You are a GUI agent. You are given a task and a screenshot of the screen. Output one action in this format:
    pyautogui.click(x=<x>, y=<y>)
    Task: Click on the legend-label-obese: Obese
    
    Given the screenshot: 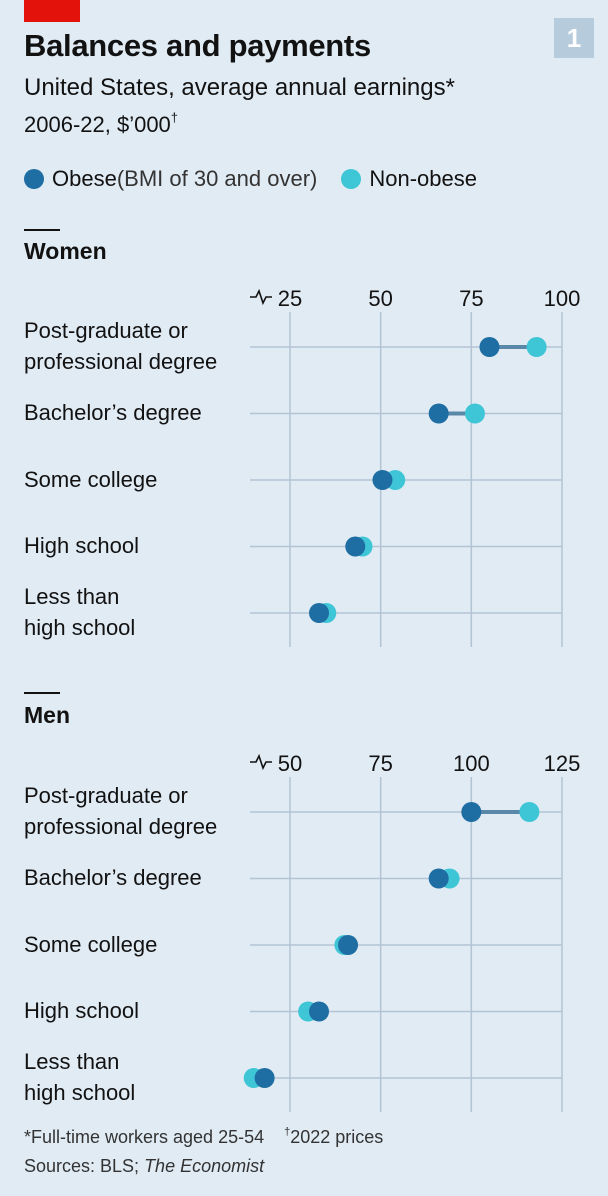 What is the action you would take?
    pyautogui.click(x=84, y=178)
    